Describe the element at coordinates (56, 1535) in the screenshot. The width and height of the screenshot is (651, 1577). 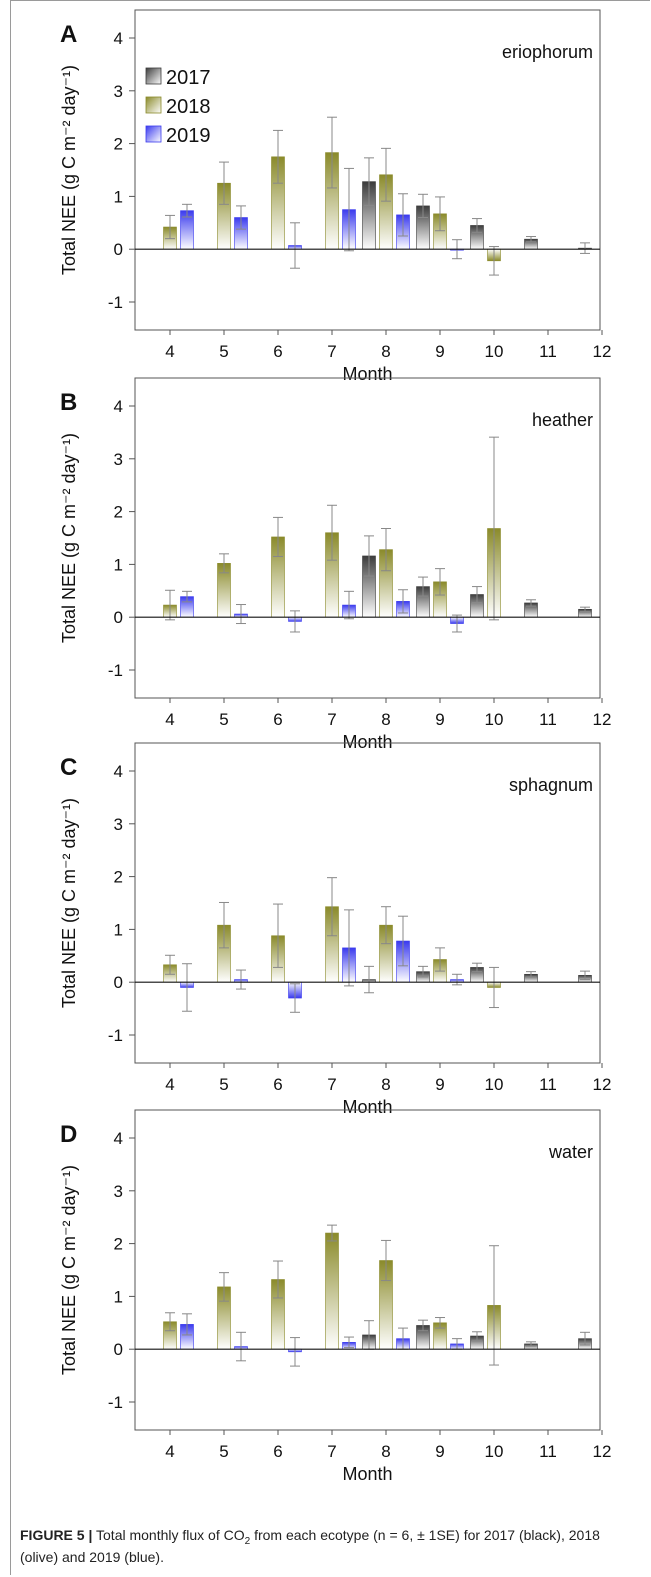
I see `caption-figure-label: FIGURE 5 |` at that location.